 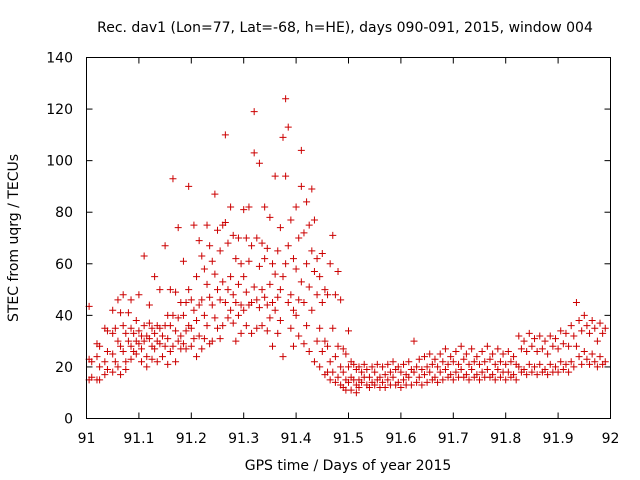 I want to click on y-tick-label: 60, so click(x=64, y=265).